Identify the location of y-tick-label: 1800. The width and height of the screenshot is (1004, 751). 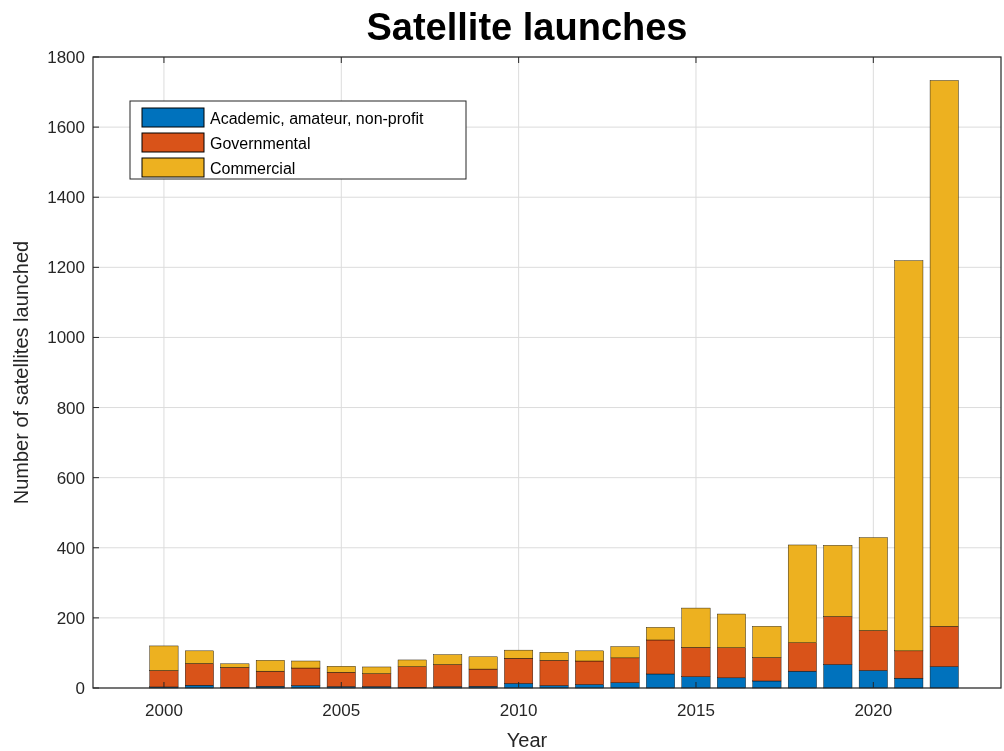
(66, 57).